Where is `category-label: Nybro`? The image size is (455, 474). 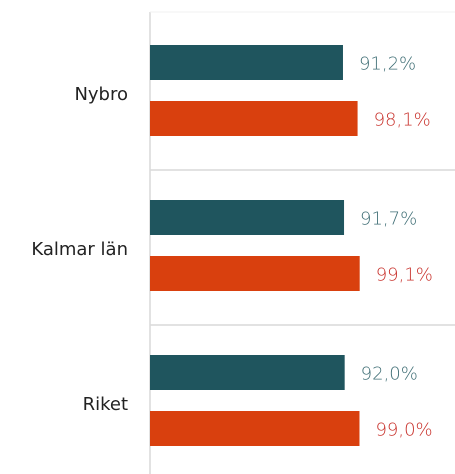 category-label: Nybro is located at coordinates (101, 94).